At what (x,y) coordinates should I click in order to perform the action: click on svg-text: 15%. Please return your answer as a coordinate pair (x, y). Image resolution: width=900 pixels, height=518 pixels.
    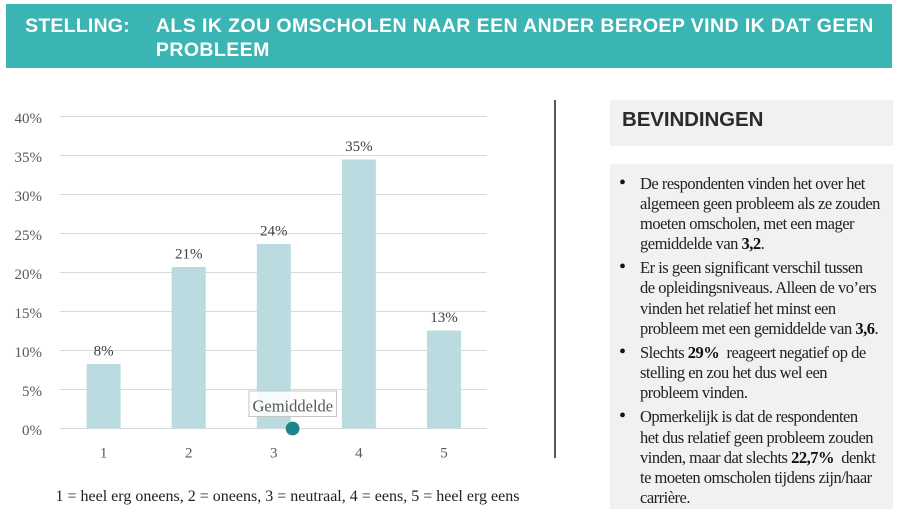
    Looking at the image, I should click on (29, 314).